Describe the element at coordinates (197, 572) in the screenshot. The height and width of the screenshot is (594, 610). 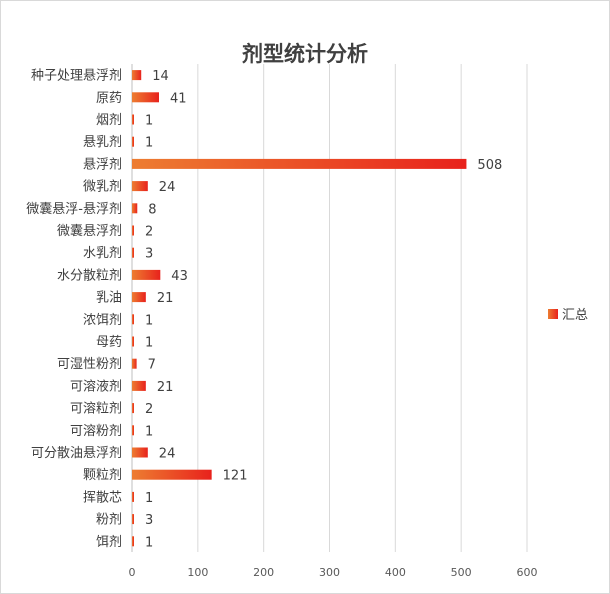
I see `x-tick-label: 100` at that location.